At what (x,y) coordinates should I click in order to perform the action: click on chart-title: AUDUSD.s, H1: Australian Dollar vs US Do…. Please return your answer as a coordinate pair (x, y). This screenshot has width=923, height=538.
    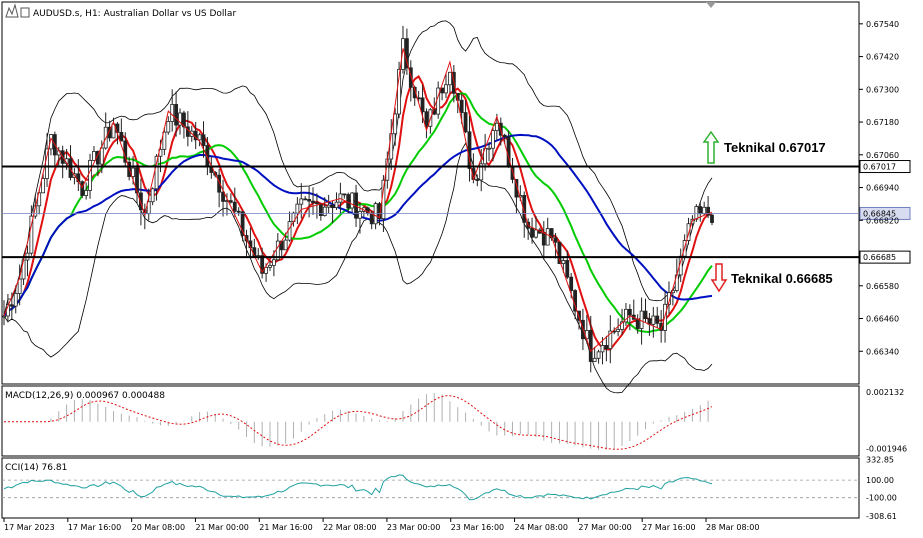
    Looking at the image, I should click on (134, 14).